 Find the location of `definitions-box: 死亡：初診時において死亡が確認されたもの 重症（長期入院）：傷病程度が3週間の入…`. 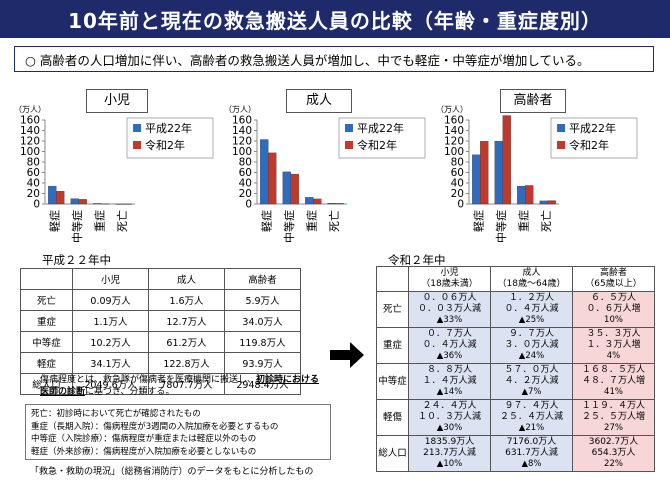

definitions-box: 死亡：初診時において死亡が確認されたもの 重症（長期入院）：傷病程度が3週間の入… is located at coordinates (178, 432).